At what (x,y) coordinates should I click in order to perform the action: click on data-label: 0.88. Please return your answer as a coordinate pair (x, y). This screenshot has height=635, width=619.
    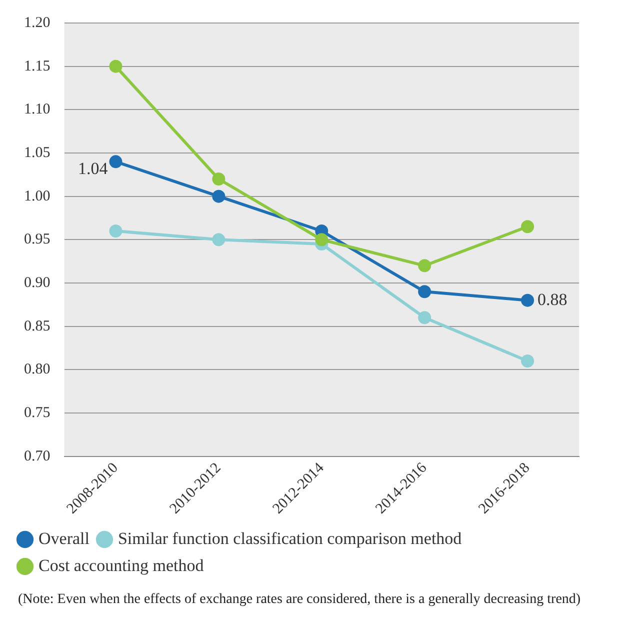
    Looking at the image, I should click on (553, 299).